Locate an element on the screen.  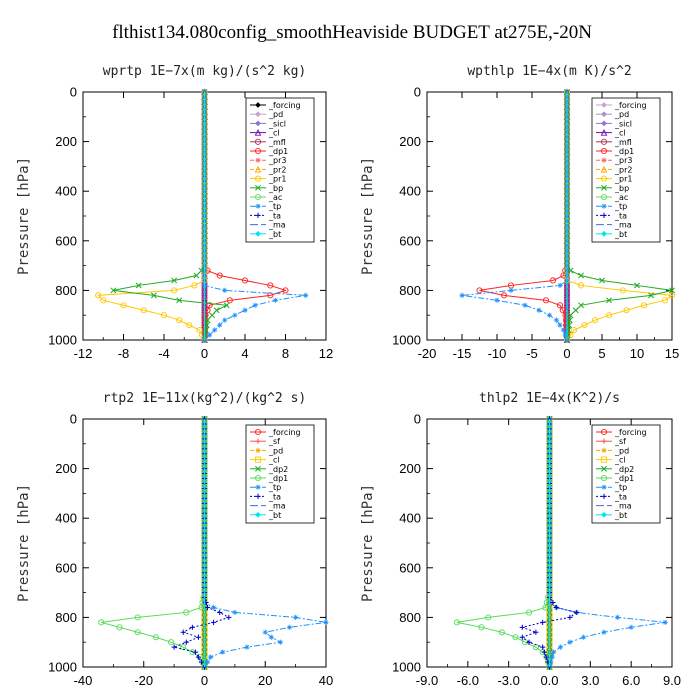
legend-entry: _ac is located at coordinates (275, 197).